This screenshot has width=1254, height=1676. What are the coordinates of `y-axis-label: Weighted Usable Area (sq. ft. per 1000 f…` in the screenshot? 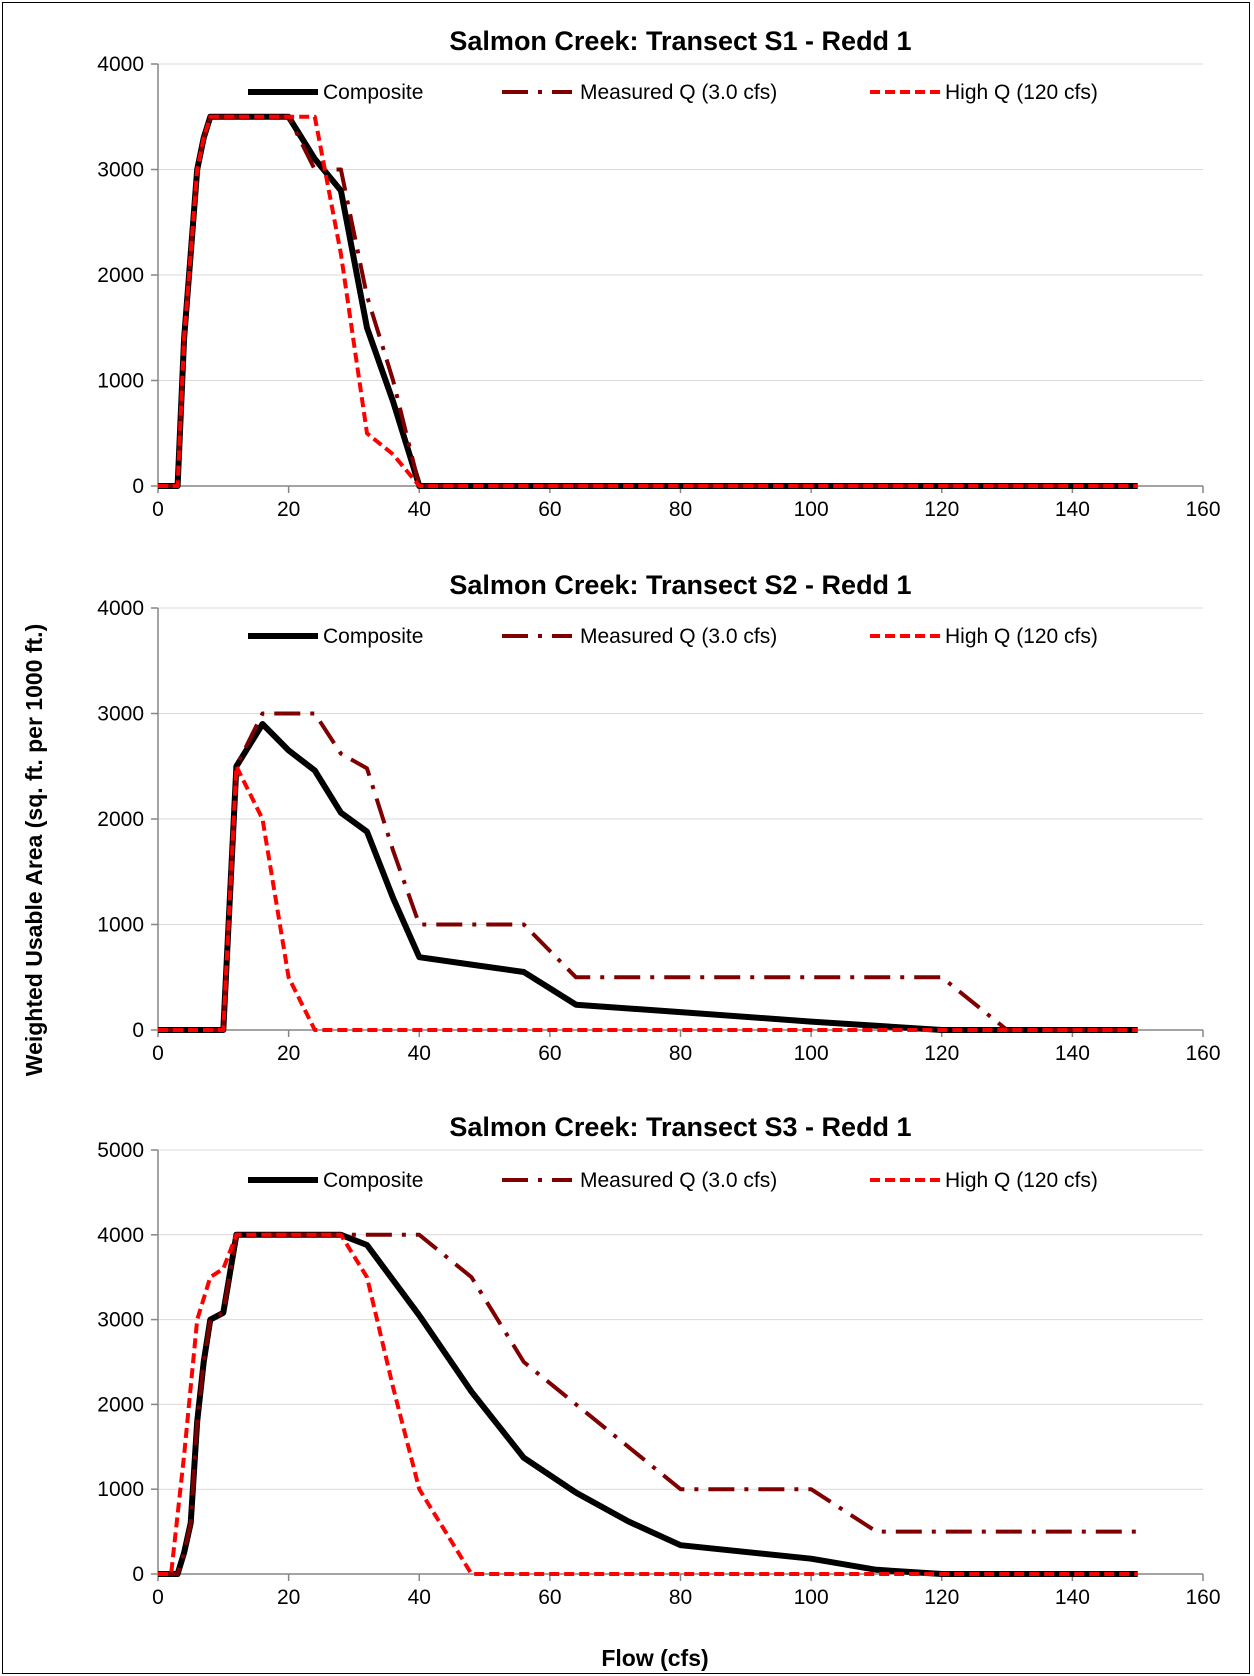 It's located at (34, 850).